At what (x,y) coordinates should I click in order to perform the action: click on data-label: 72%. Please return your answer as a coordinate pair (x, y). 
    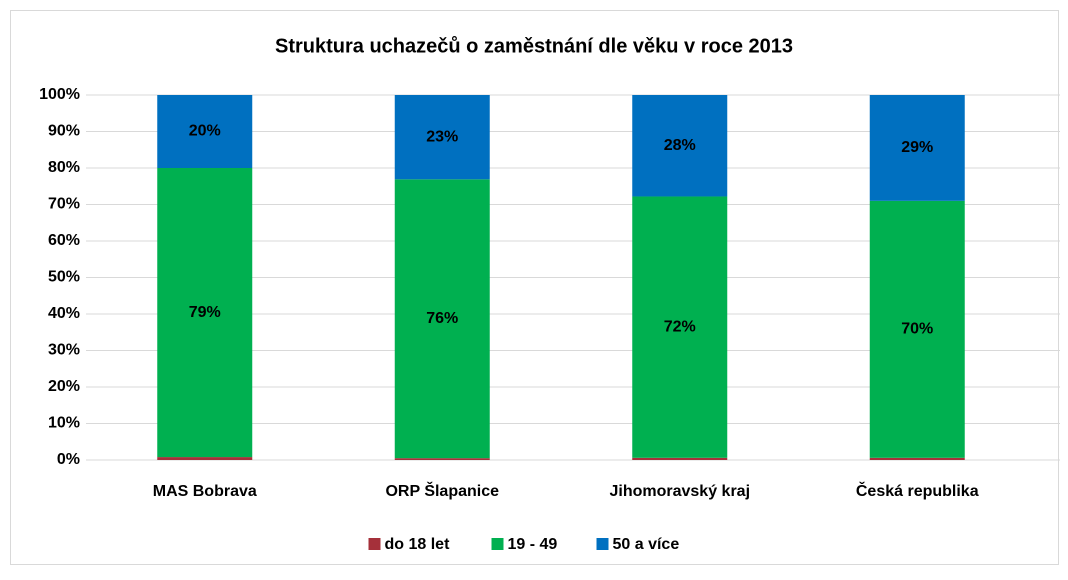
    Looking at the image, I should click on (680, 326).